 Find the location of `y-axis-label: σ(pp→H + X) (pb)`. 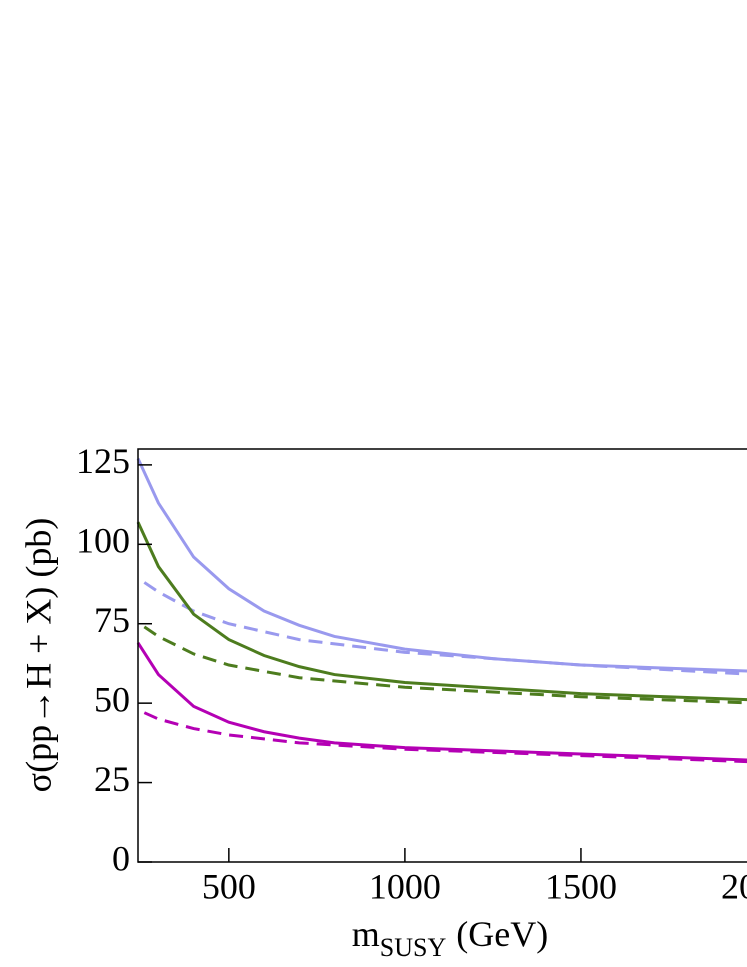

y-axis-label: σ(pp→H + X) (pb) is located at coordinates (38, 655).